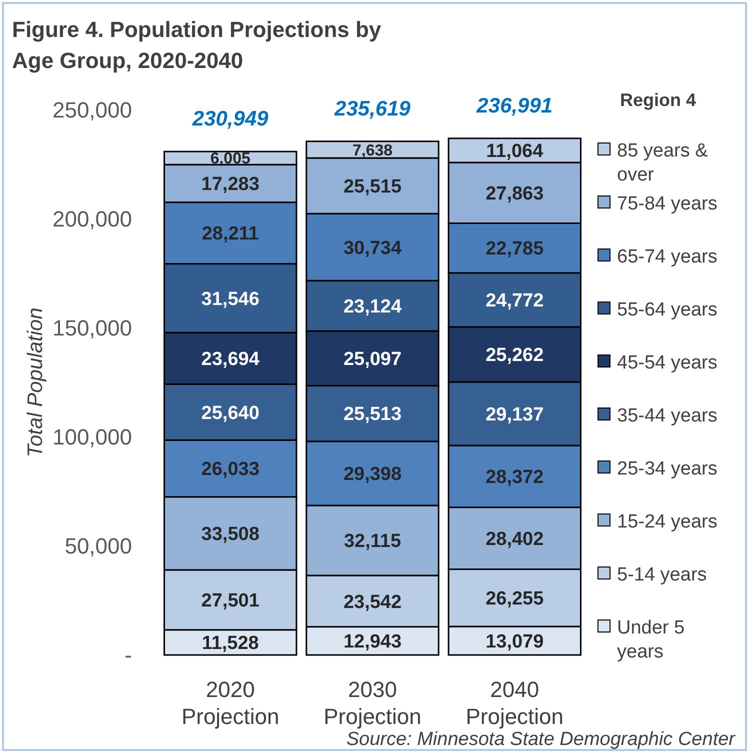  Describe the element at coordinates (651, 640) in the screenshot. I see `legend-label: Under 5 years` at that location.